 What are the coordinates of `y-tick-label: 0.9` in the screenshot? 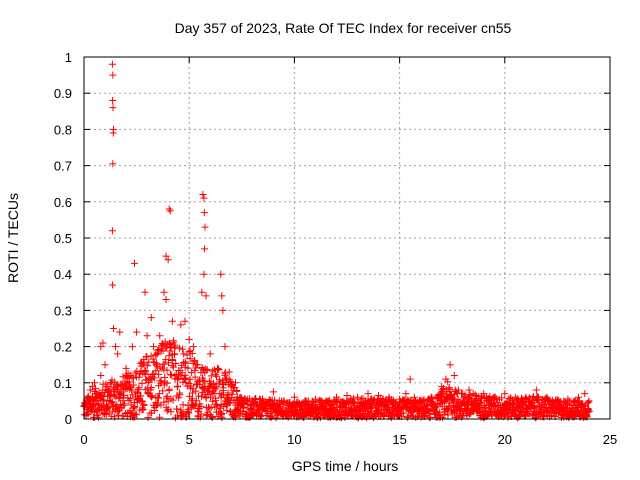 It's located at (63, 93).